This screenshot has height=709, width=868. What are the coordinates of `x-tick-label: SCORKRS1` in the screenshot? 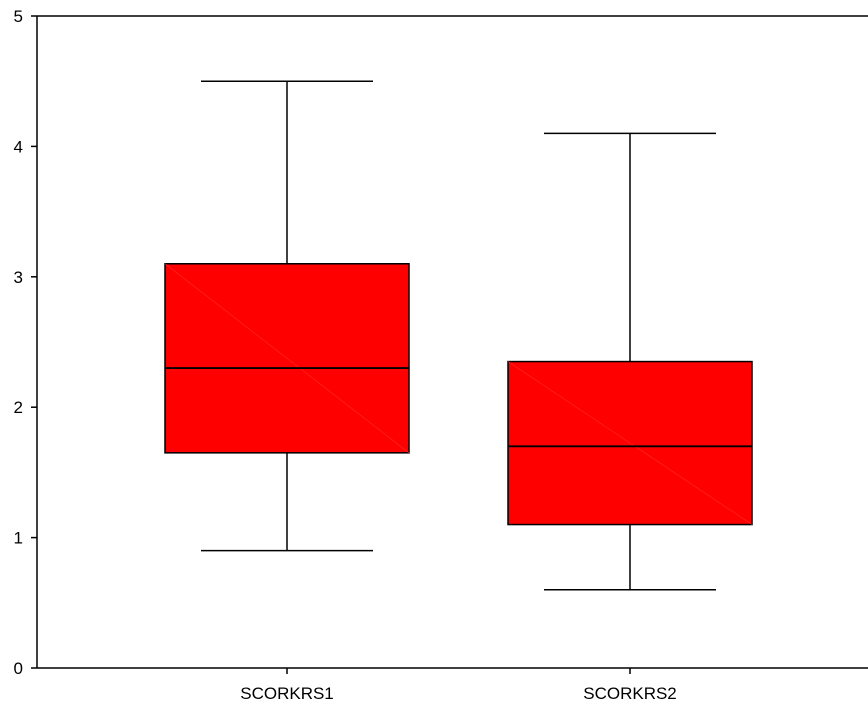 It's located at (287, 693).